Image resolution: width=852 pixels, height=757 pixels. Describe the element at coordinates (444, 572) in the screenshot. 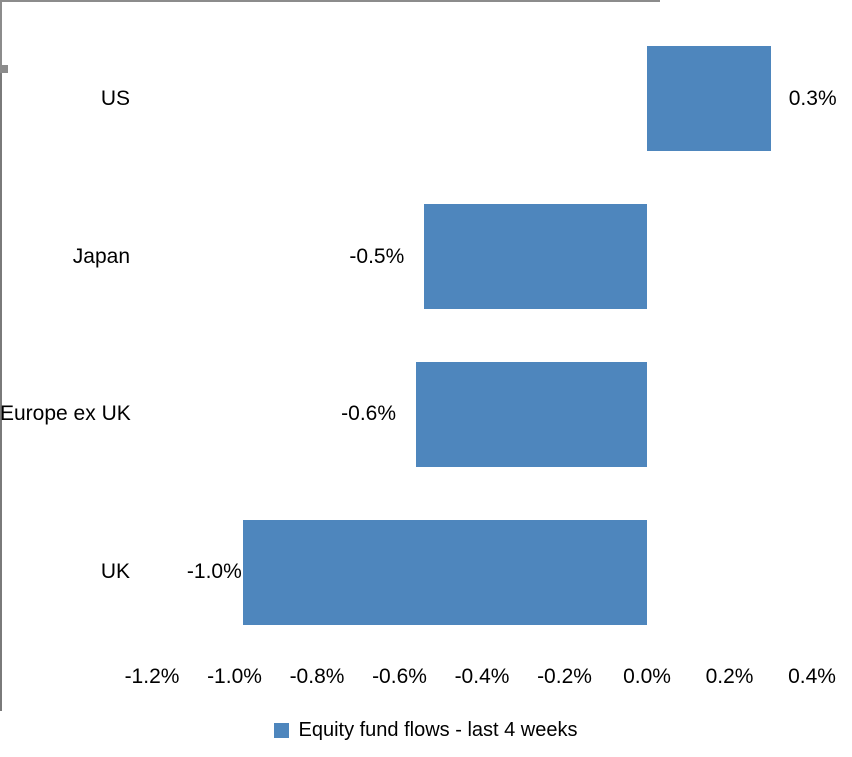

I see `bar-uk` at that location.